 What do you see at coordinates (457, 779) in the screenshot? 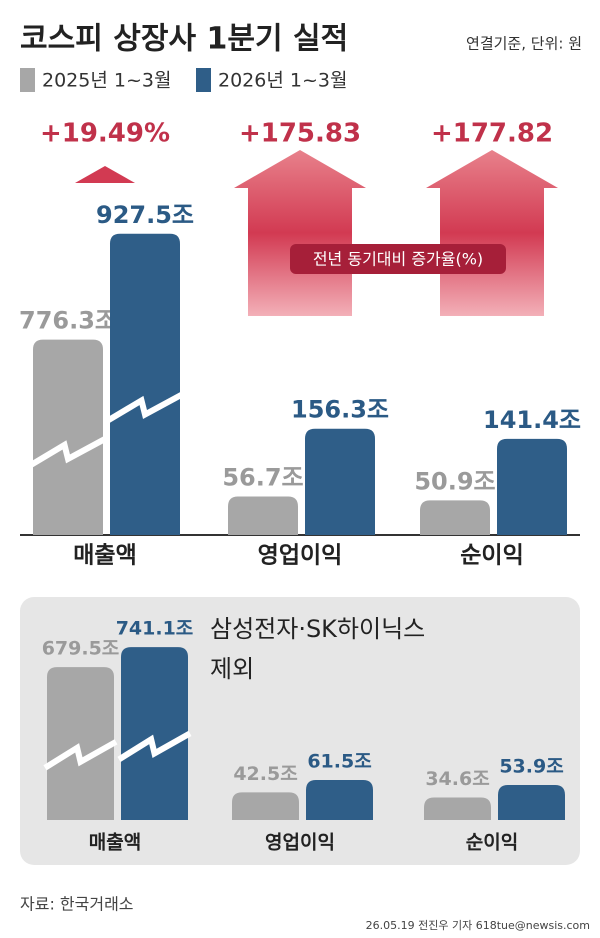
I see `value-label: 34.6조` at bounding box center [457, 779].